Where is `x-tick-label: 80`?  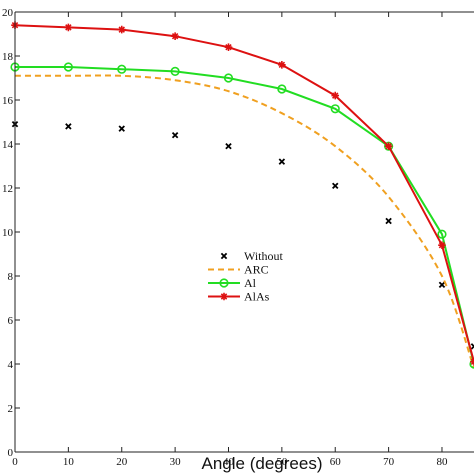
x-tick-label: 80 is located at coordinates (442, 462).